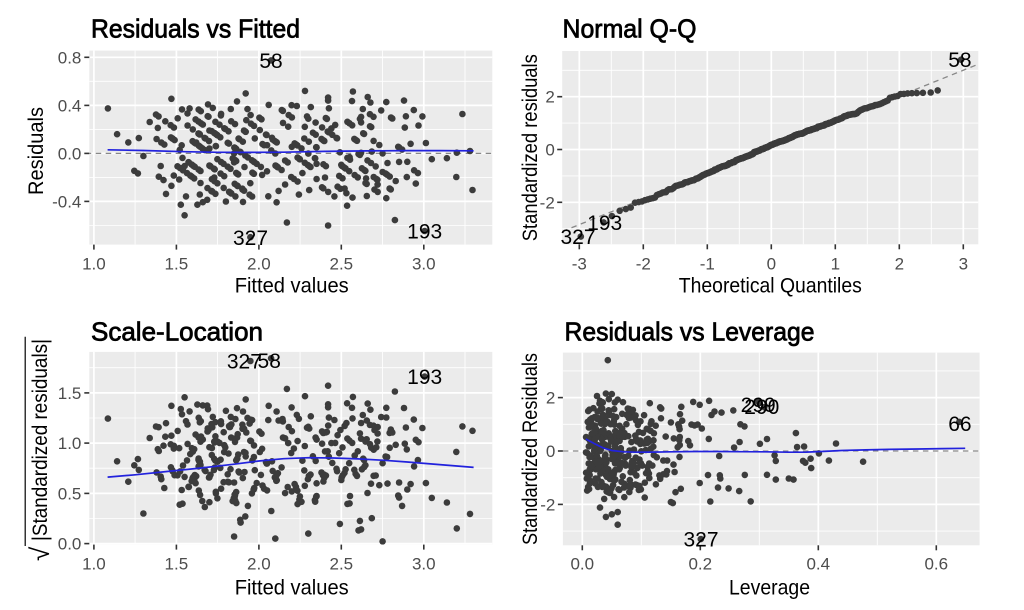 This screenshot has width=1024, height=610. Describe the element at coordinates (177, 332) in the screenshot. I see `svg-text: Scale-Location` at that location.